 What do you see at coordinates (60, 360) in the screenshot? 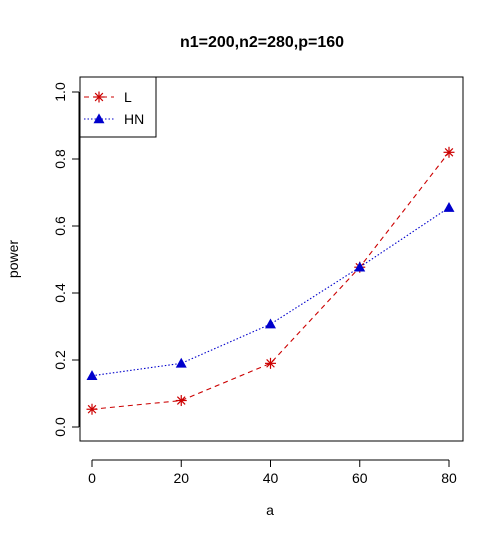
I see `y-tick-label: 0.2` at bounding box center [60, 360].